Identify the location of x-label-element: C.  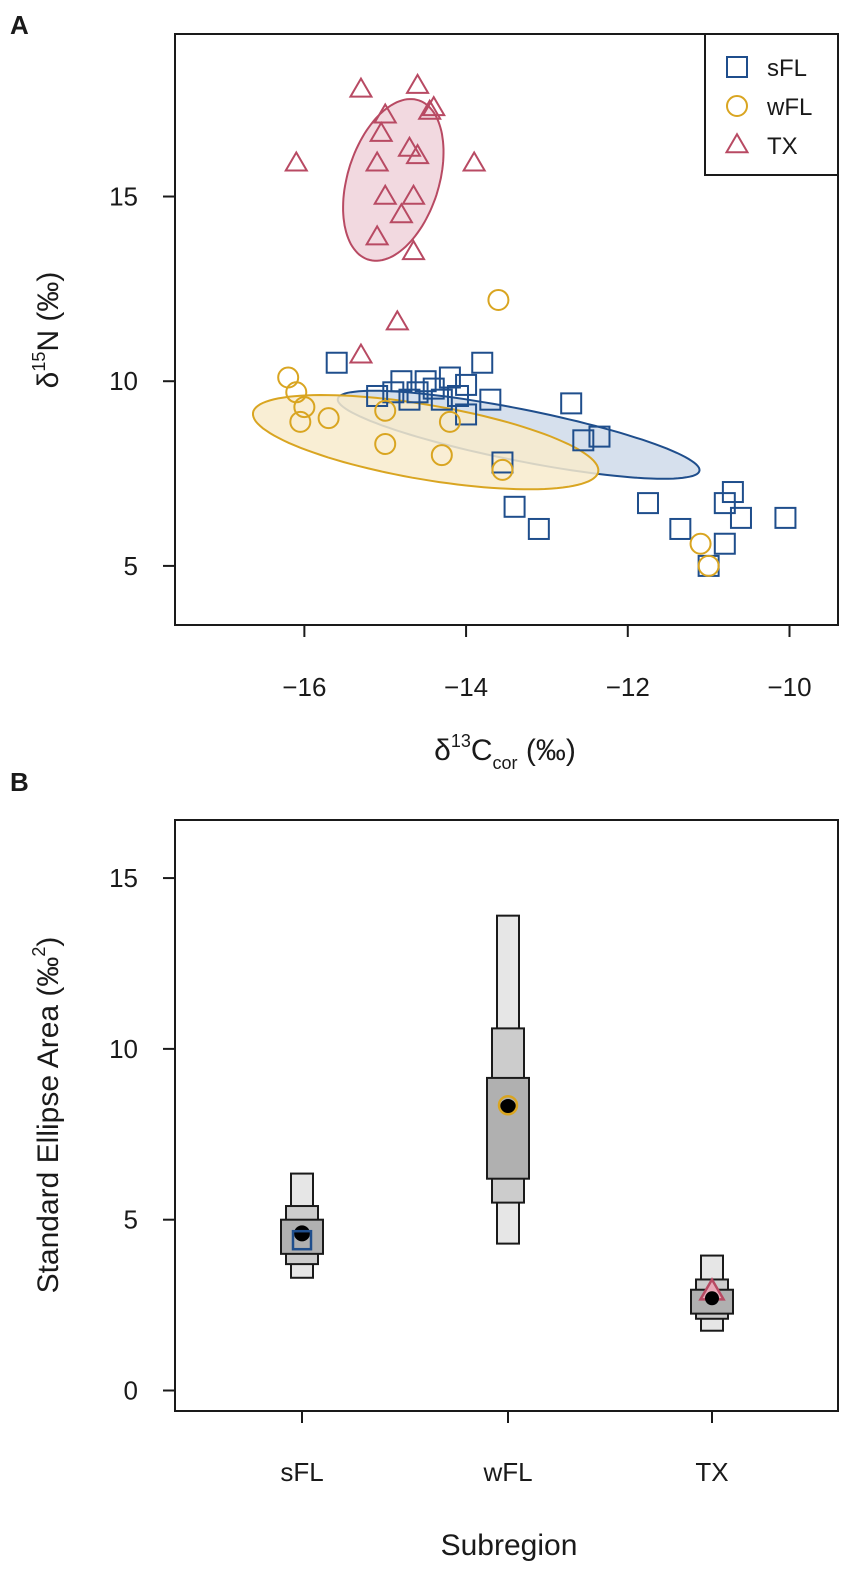
(482, 750).